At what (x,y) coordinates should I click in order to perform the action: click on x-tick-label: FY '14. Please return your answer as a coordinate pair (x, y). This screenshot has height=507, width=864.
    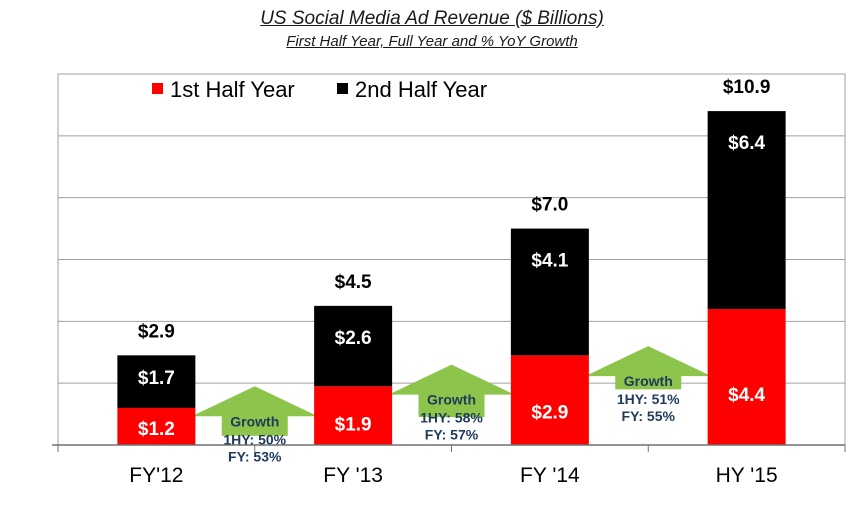
    Looking at the image, I should click on (550, 475).